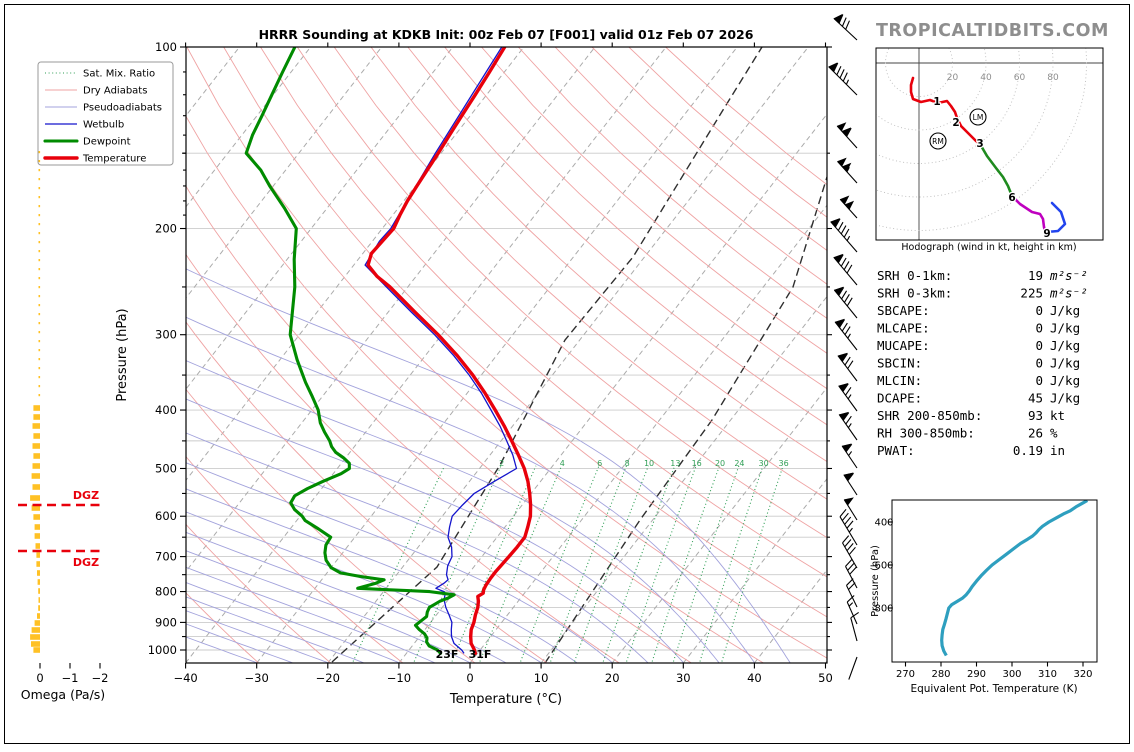 This screenshot has width=1134, height=752. I want to click on stat-label: MLCIN:, so click(899, 380).